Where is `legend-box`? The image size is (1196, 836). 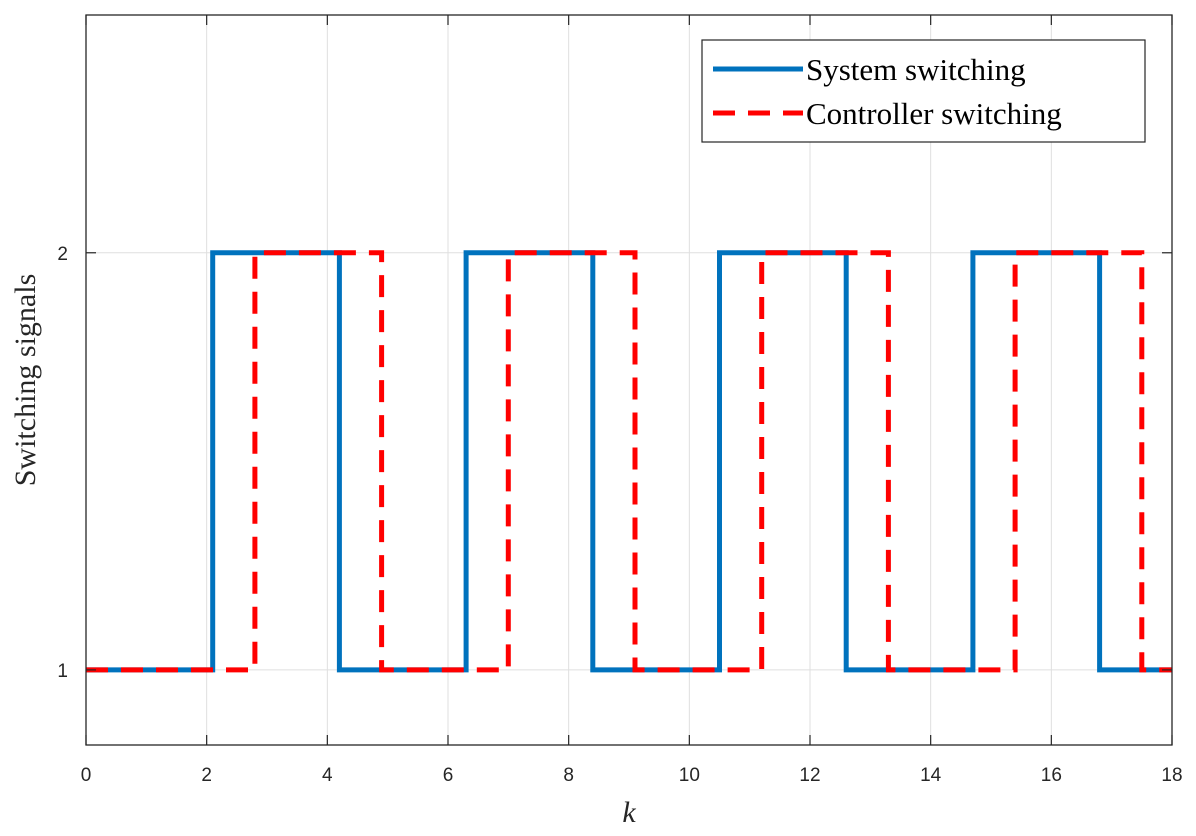
legend-box is located at coordinates (923, 91).